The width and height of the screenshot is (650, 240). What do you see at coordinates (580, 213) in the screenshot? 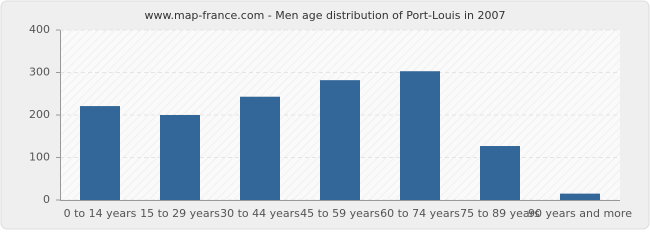
I see `x-tick-label: 90 years and more` at bounding box center [580, 213].